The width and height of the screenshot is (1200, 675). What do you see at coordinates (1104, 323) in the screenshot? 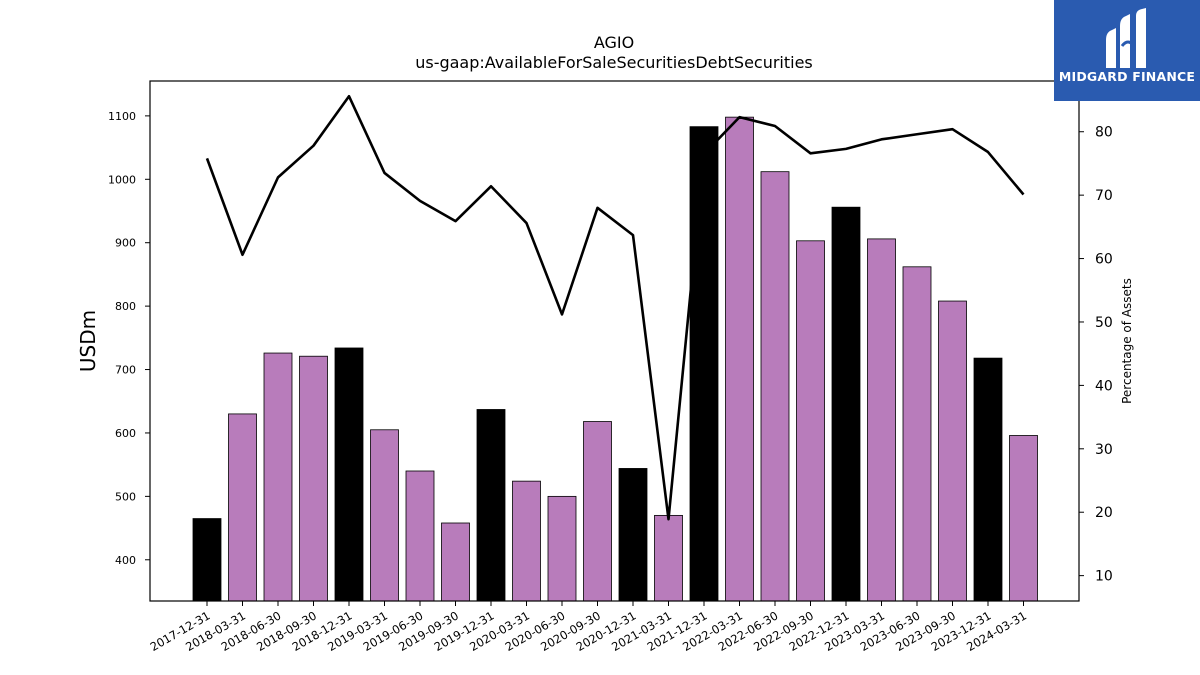
I see `y2-tick-label: 50` at bounding box center [1104, 323].